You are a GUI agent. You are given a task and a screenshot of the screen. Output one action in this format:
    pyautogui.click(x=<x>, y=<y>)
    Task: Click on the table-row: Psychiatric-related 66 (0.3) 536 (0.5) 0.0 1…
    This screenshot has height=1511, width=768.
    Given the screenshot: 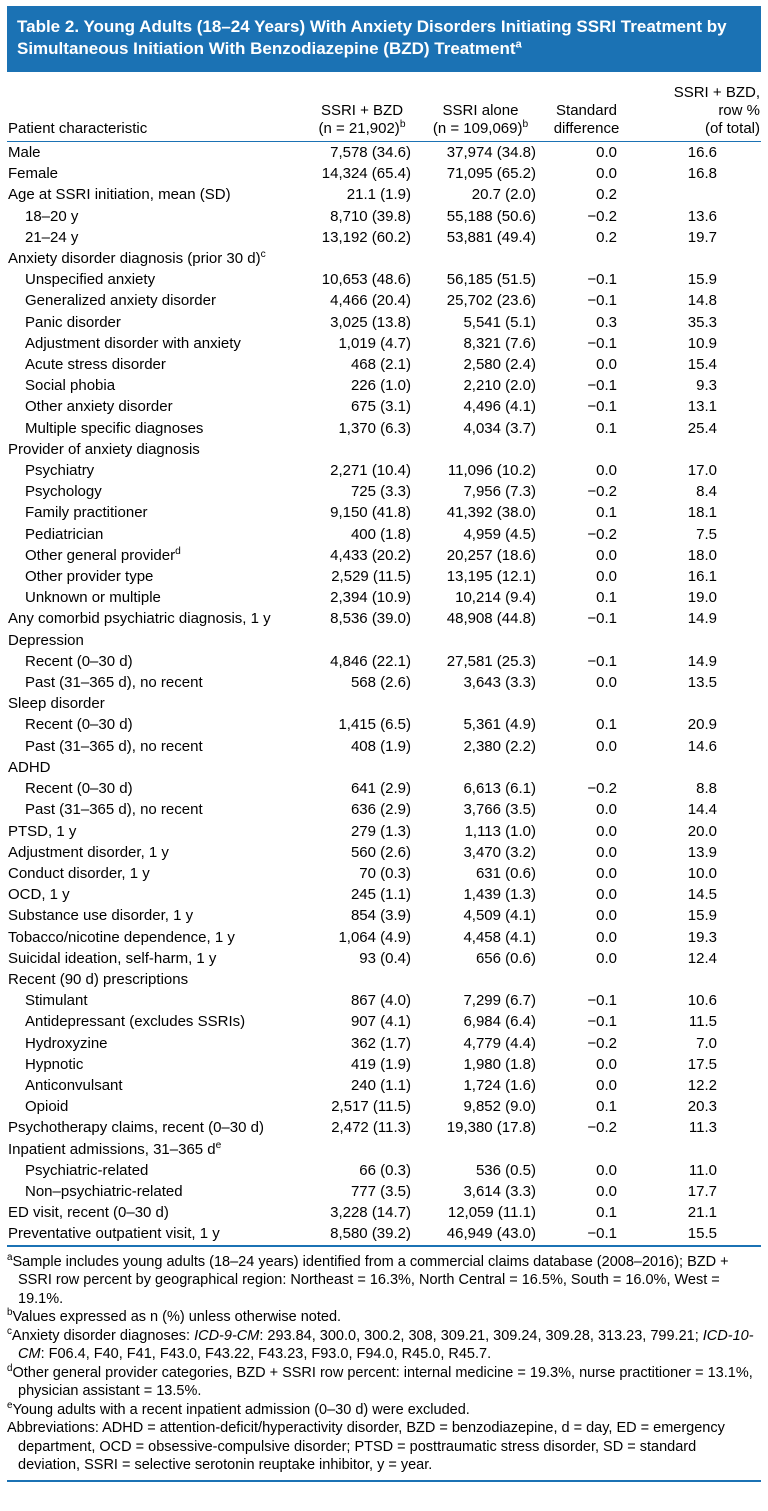 What is the action you would take?
    pyautogui.click(x=384, y=1170)
    